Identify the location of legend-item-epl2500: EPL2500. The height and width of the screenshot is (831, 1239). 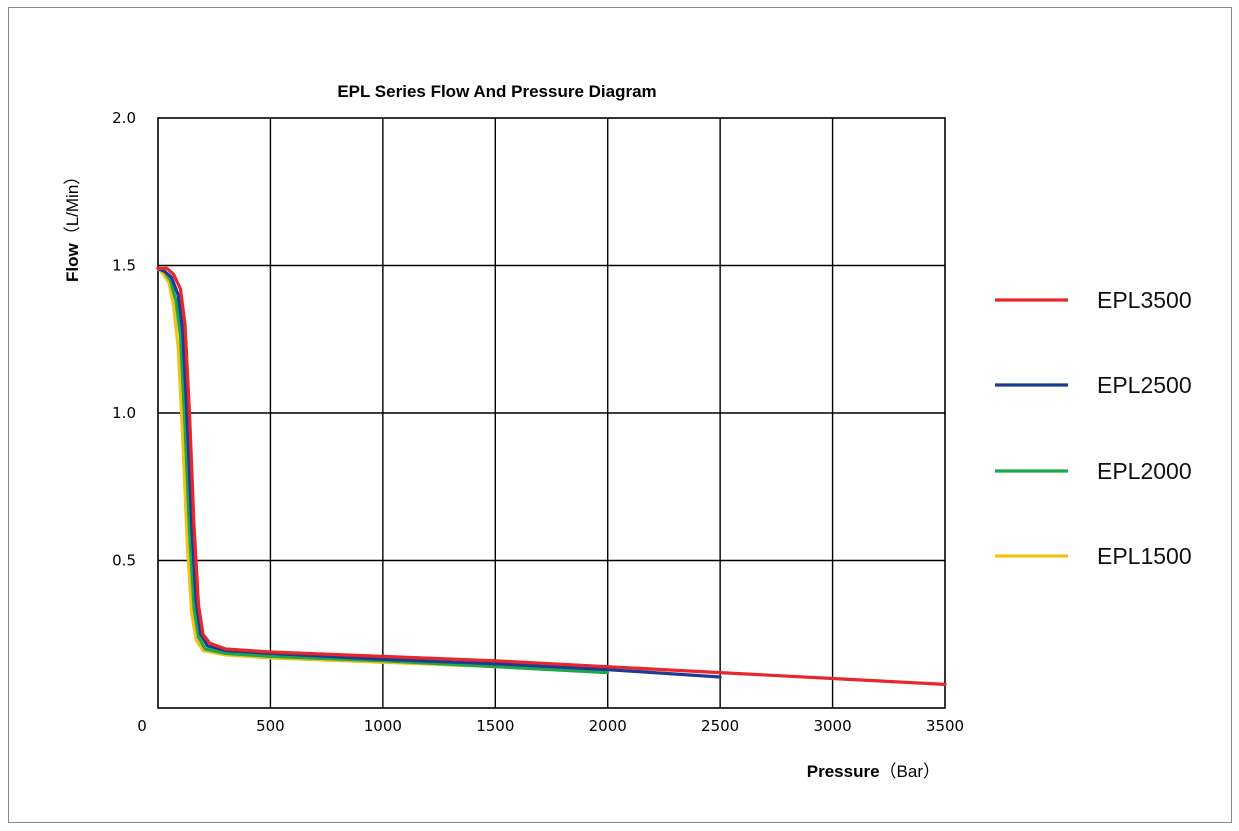
(1093, 385).